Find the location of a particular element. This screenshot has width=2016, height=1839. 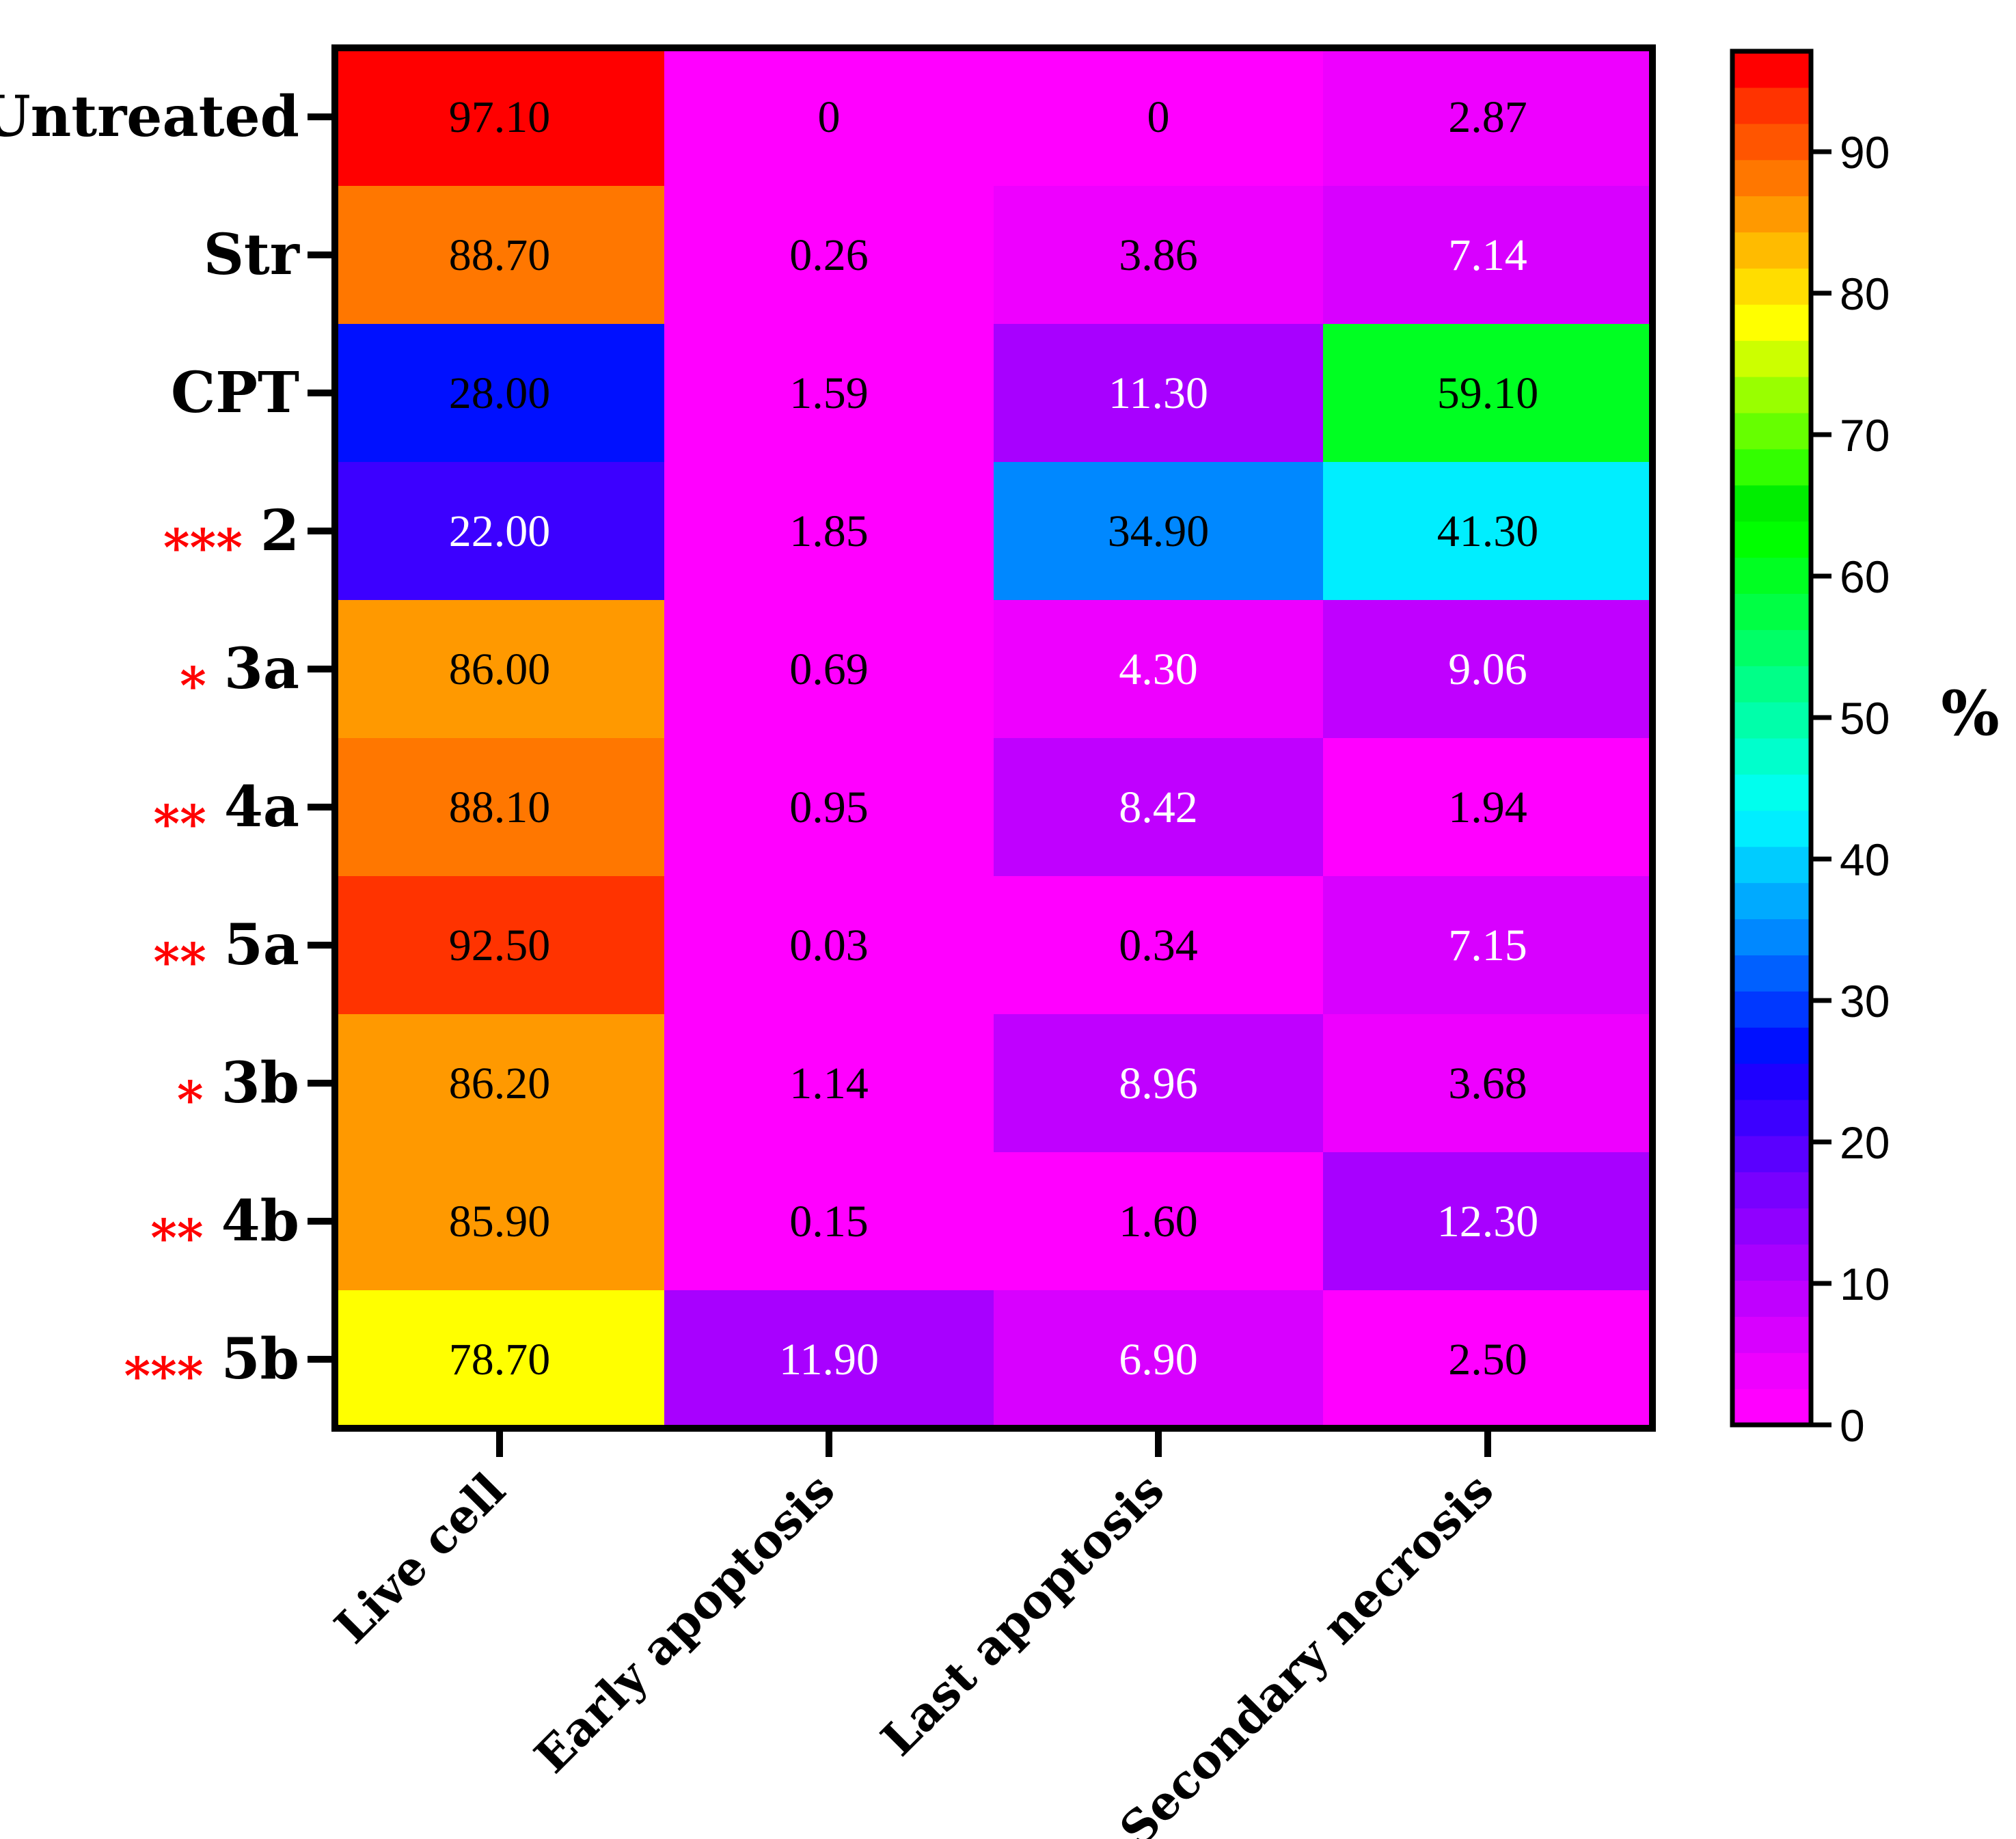

cell-value-label: 28.00 is located at coordinates (500, 393).